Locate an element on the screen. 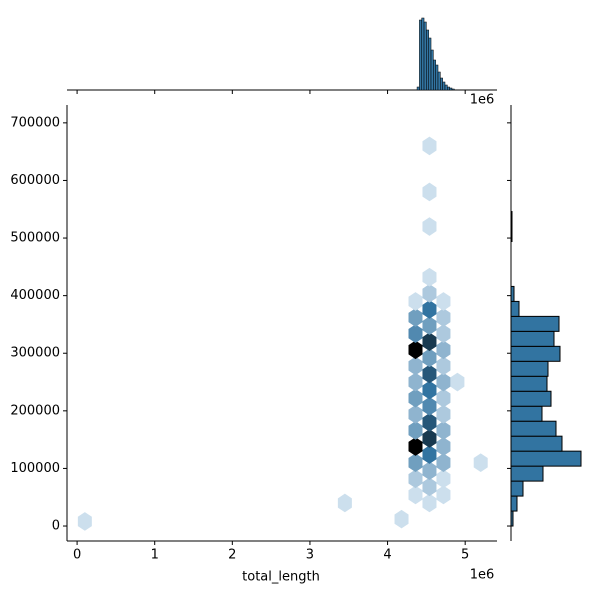 The height and width of the screenshot is (600, 600). y-tick-label: 500000 is located at coordinates (35, 238).